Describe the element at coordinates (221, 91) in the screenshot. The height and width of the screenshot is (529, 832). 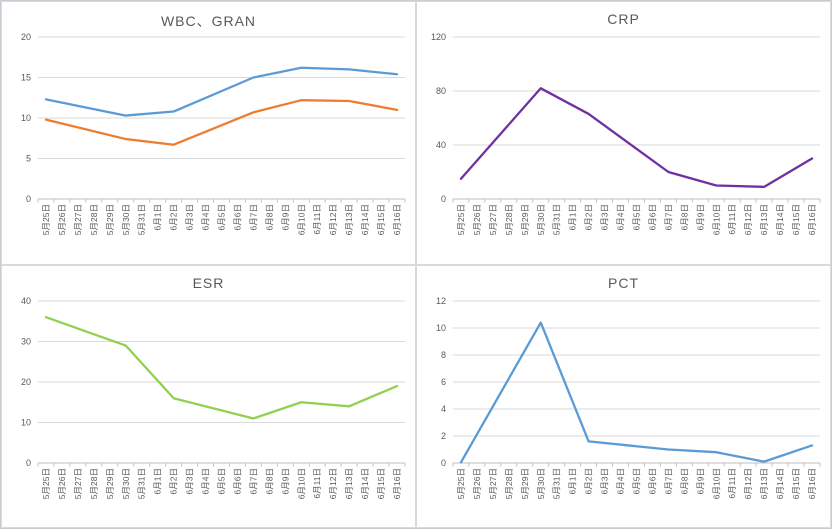
I see `series-line-WBC` at that location.